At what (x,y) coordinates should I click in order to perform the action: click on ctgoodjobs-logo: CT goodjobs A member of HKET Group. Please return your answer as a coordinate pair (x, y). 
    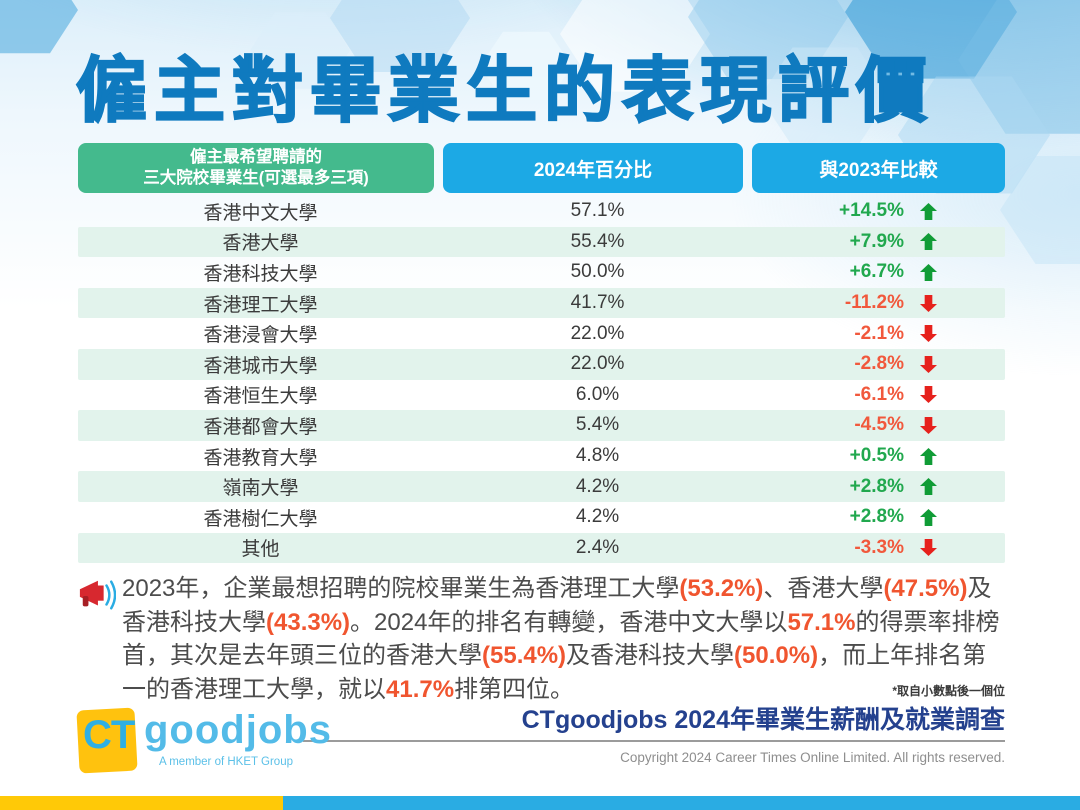
    Looking at the image, I should click on (203, 739).